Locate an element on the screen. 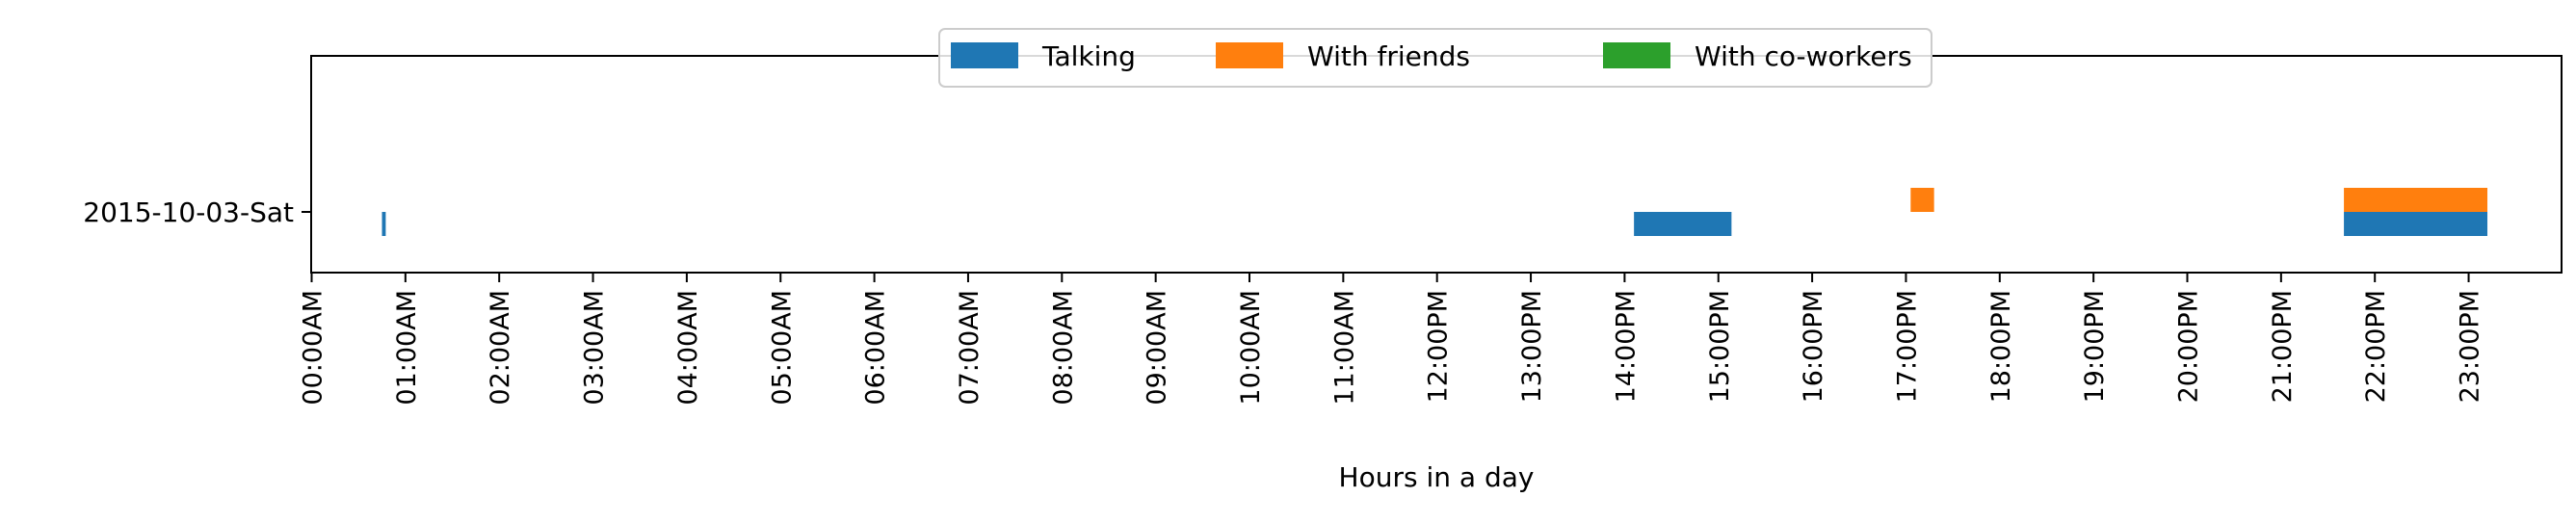  x-tick-label: 15:00PM is located at coordinates (1720, 346).